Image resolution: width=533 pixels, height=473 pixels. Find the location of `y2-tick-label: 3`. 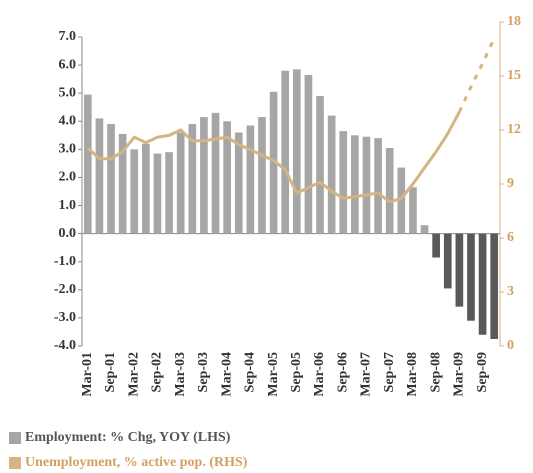

y2-tick-label: 3 is located at coordinates (510, 291).